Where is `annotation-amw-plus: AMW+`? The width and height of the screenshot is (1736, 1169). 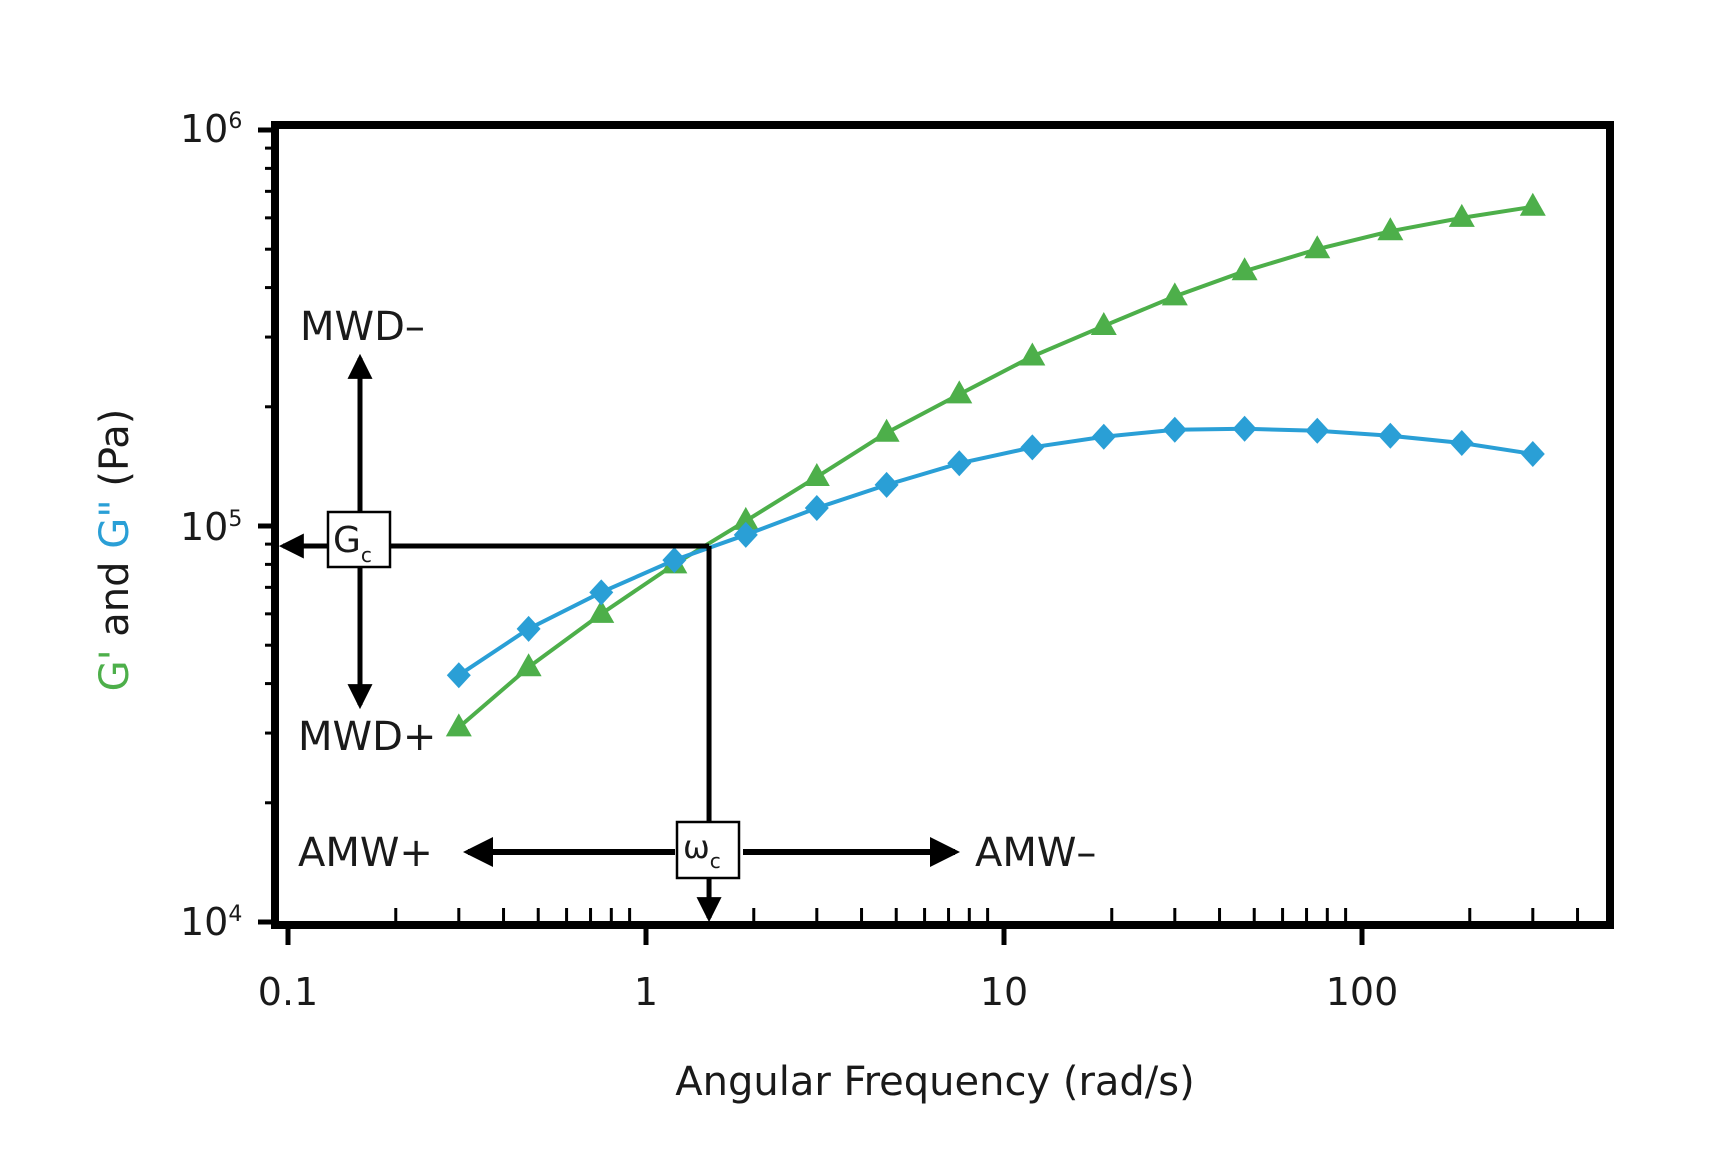
annotation-amw-plus: AMW+ is located at coordinates (365, 853).